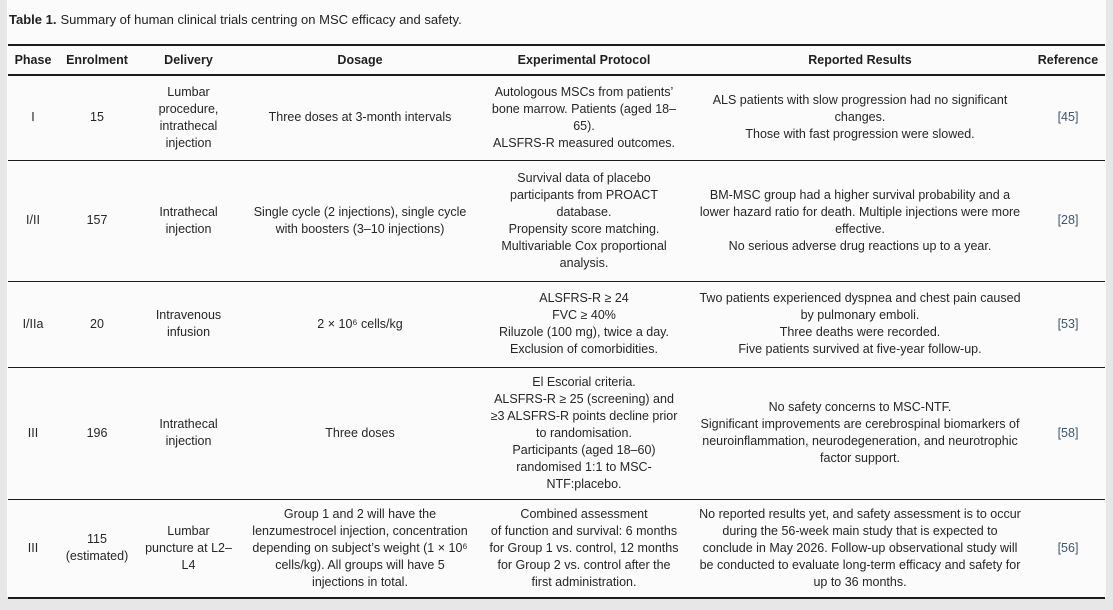 The image size is (1113, 610). Describe the element at coordinates (360, 324) in the screenshot. I see `cell-dosage: 2 × 10⁶ cells/kg` at that location.